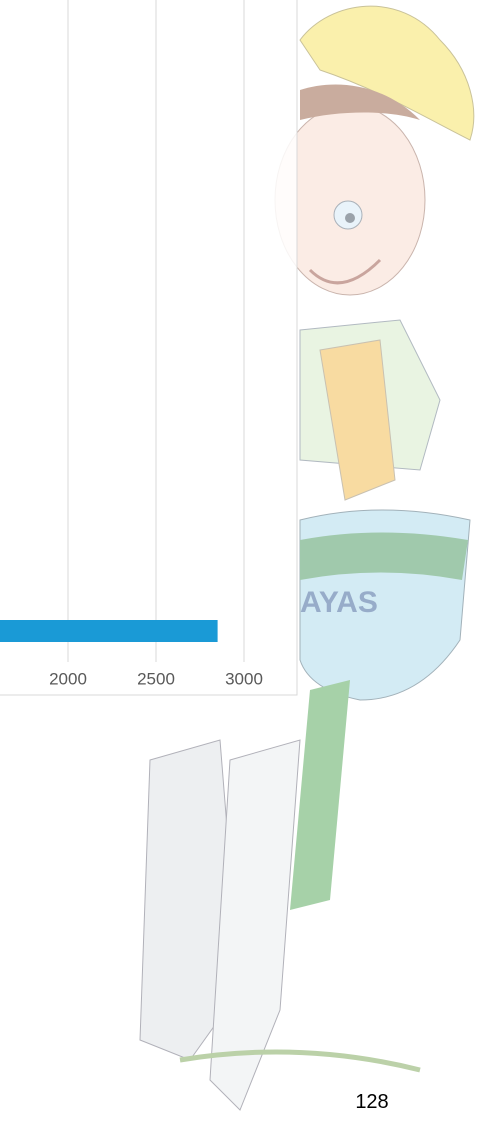 This screenshot has width=493, height=1142. What do you see at coordinates (339, 602) in the screenshot?
I see `illustration-text: AYAS` at bounding box center [339, 602].